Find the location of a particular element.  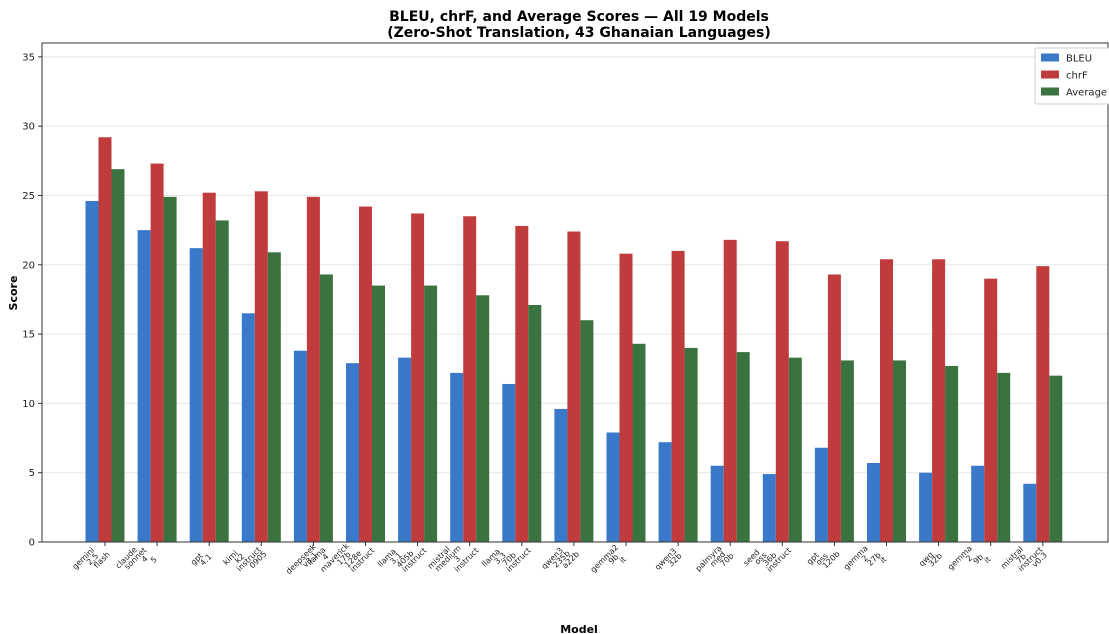

y-tick-label: 25 is located at coordinates (28, 196).